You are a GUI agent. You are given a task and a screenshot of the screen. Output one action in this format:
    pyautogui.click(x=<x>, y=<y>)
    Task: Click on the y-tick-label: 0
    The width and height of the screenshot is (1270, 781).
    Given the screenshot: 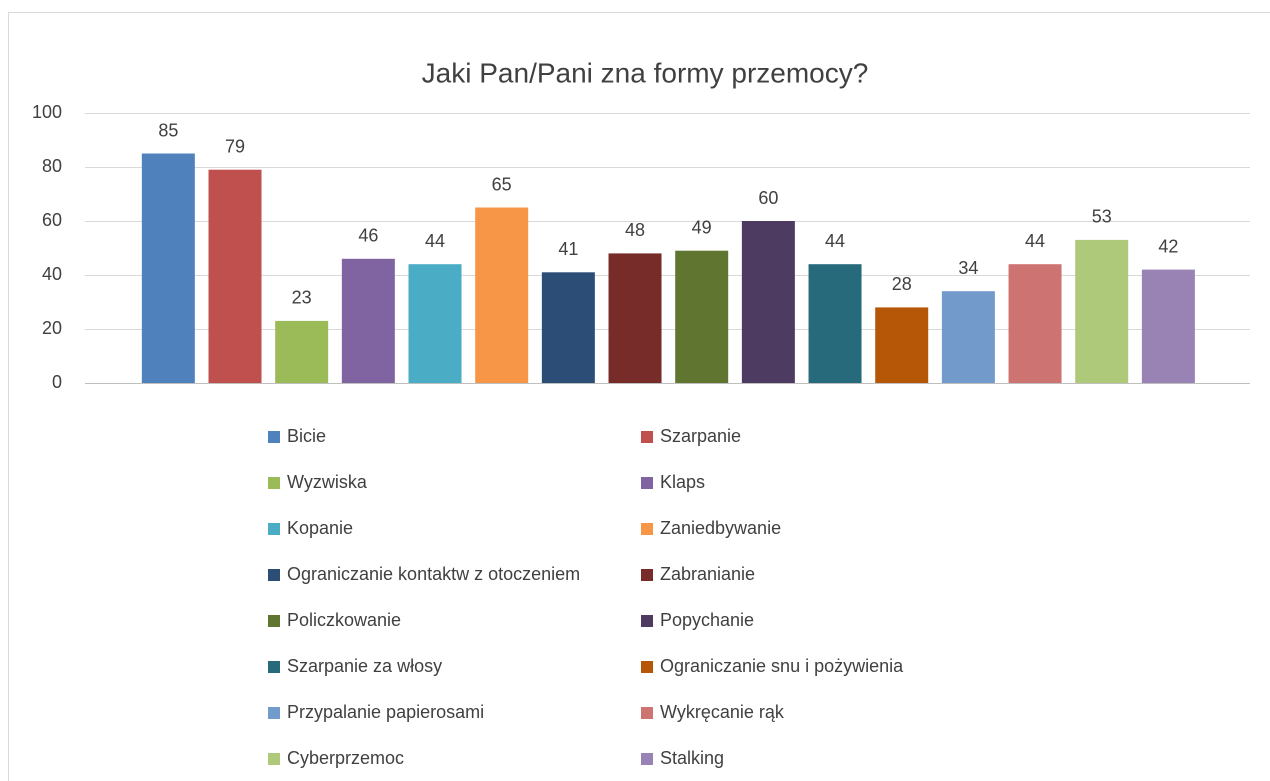 What is the action you would take?
    pyautogui.click(x=57, y=382)
    